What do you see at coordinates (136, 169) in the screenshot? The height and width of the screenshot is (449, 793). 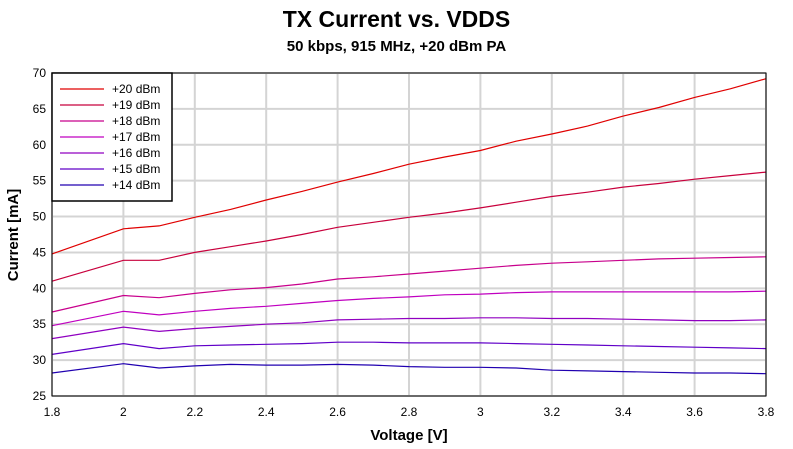 I see `legend-label-5: +15 dBm` at bounding box center [136, 169].